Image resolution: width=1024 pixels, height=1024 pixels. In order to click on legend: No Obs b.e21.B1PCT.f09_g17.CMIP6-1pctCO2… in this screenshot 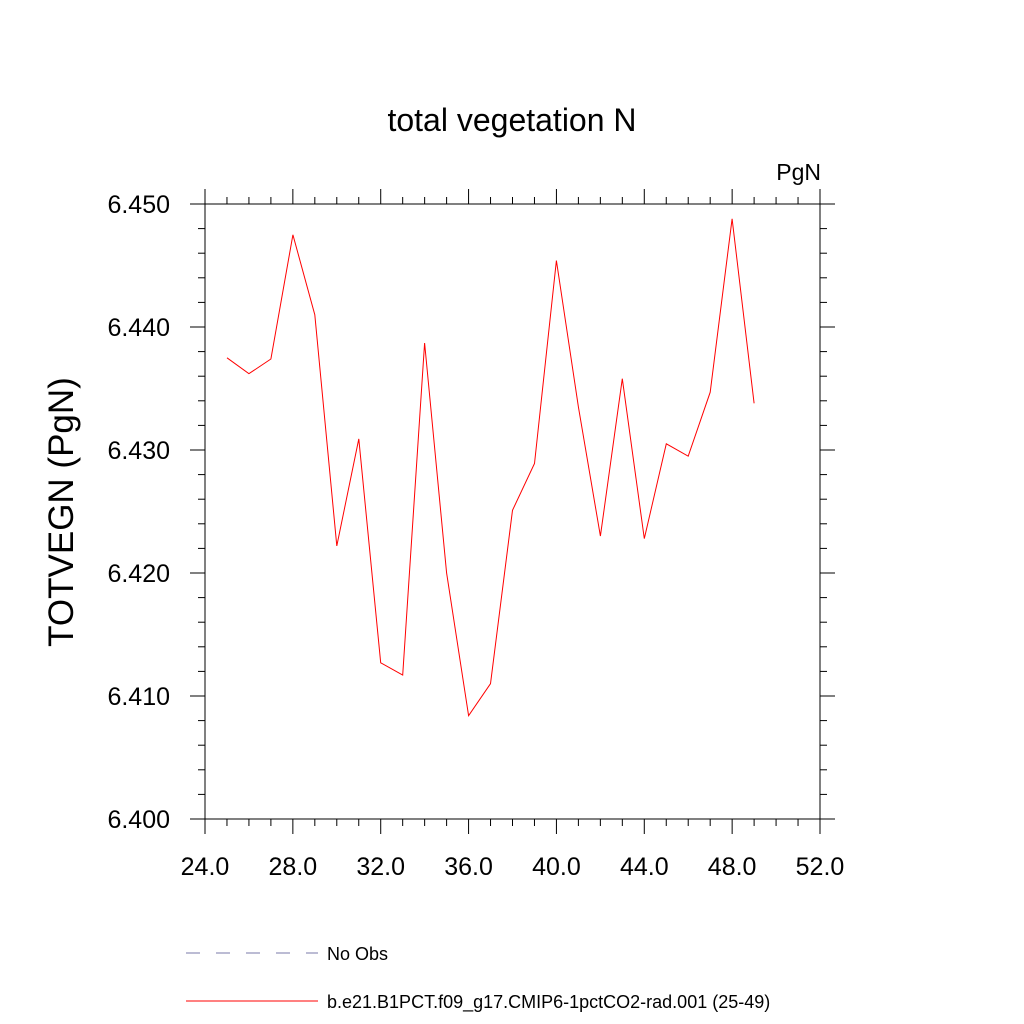, I will do `click(478, 978)`.